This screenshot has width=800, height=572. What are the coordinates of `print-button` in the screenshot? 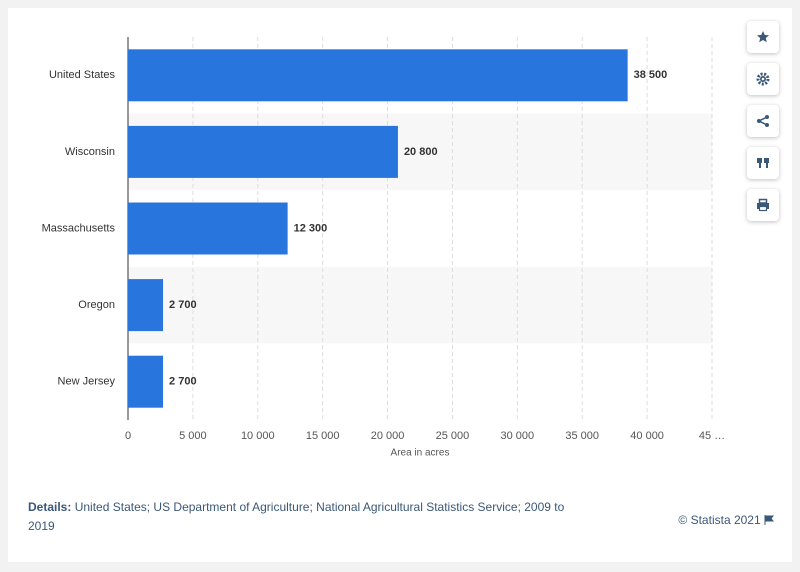 It's located at (763, 205).